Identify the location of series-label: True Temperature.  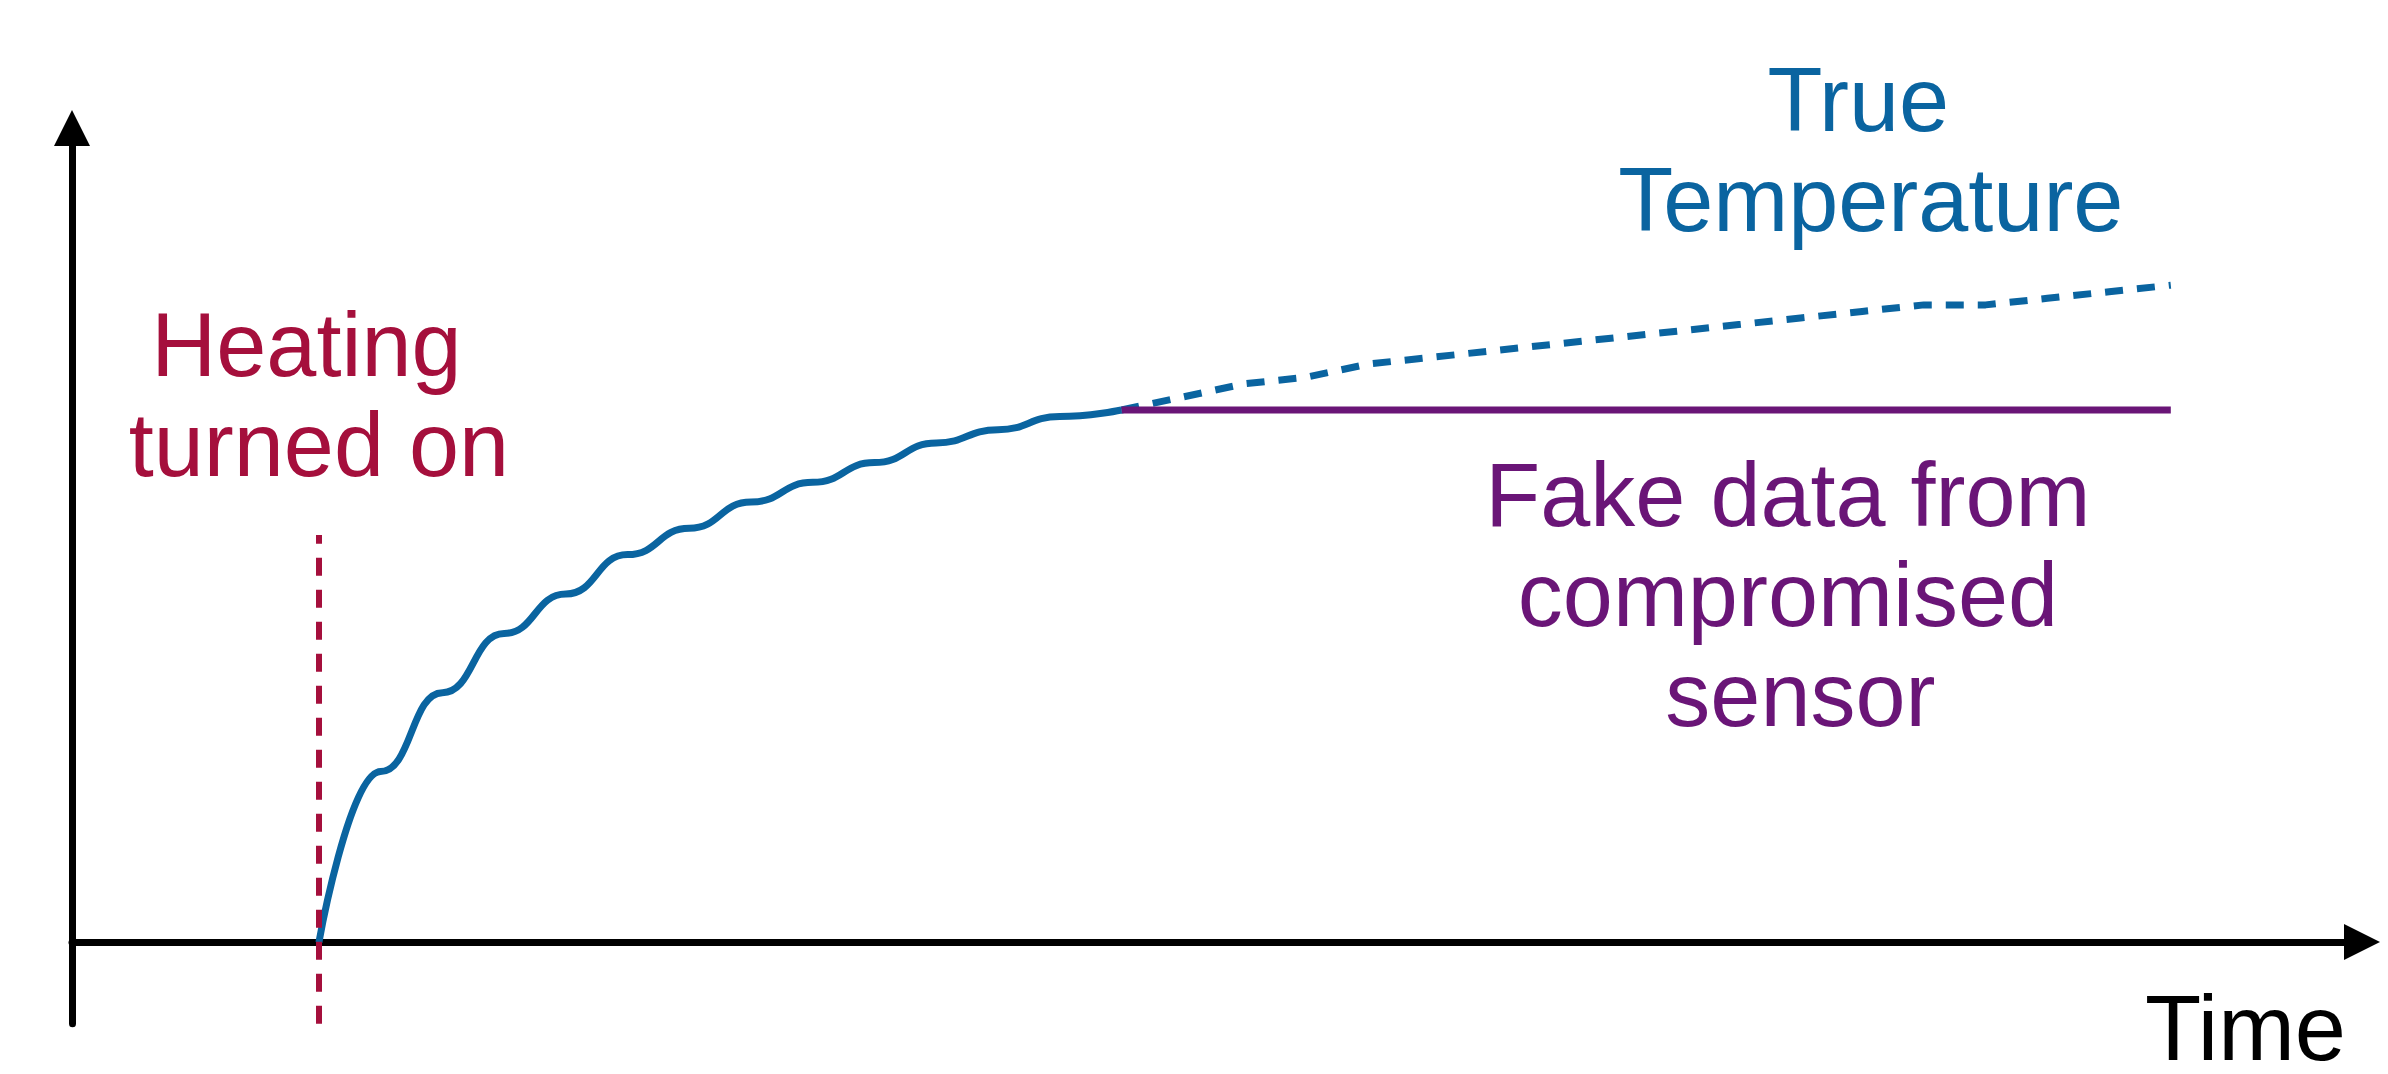
(1871, 150).